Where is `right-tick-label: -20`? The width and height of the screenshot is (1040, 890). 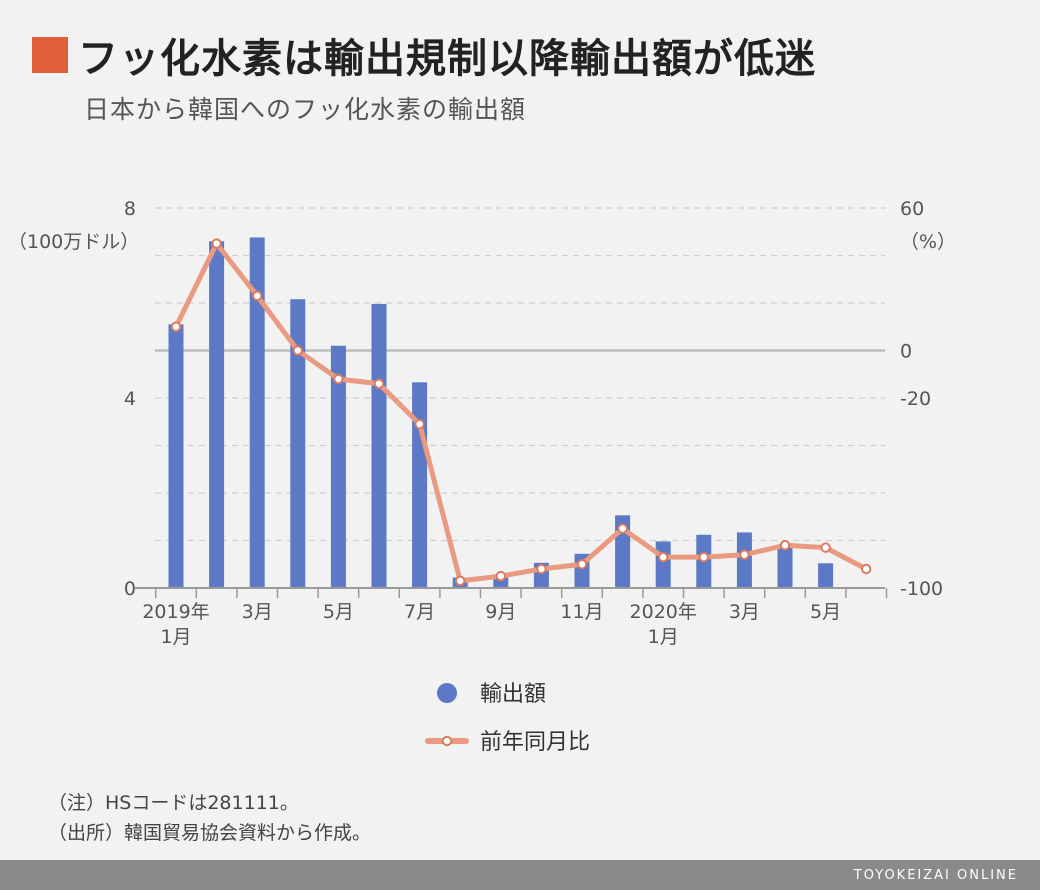
right-tick-label: -20 is located at coordinates (915, 399).